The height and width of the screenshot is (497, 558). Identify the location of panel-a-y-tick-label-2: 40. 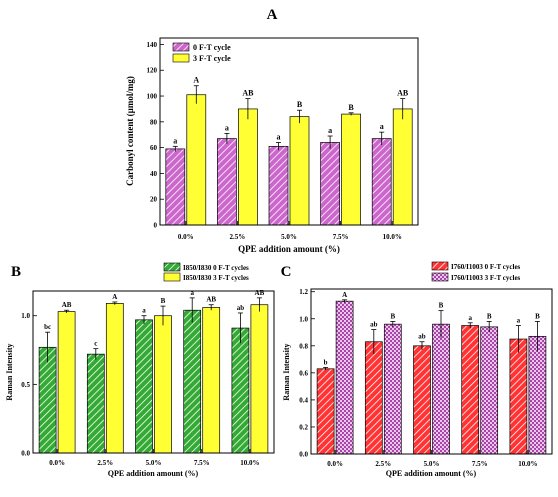
(154, 174).